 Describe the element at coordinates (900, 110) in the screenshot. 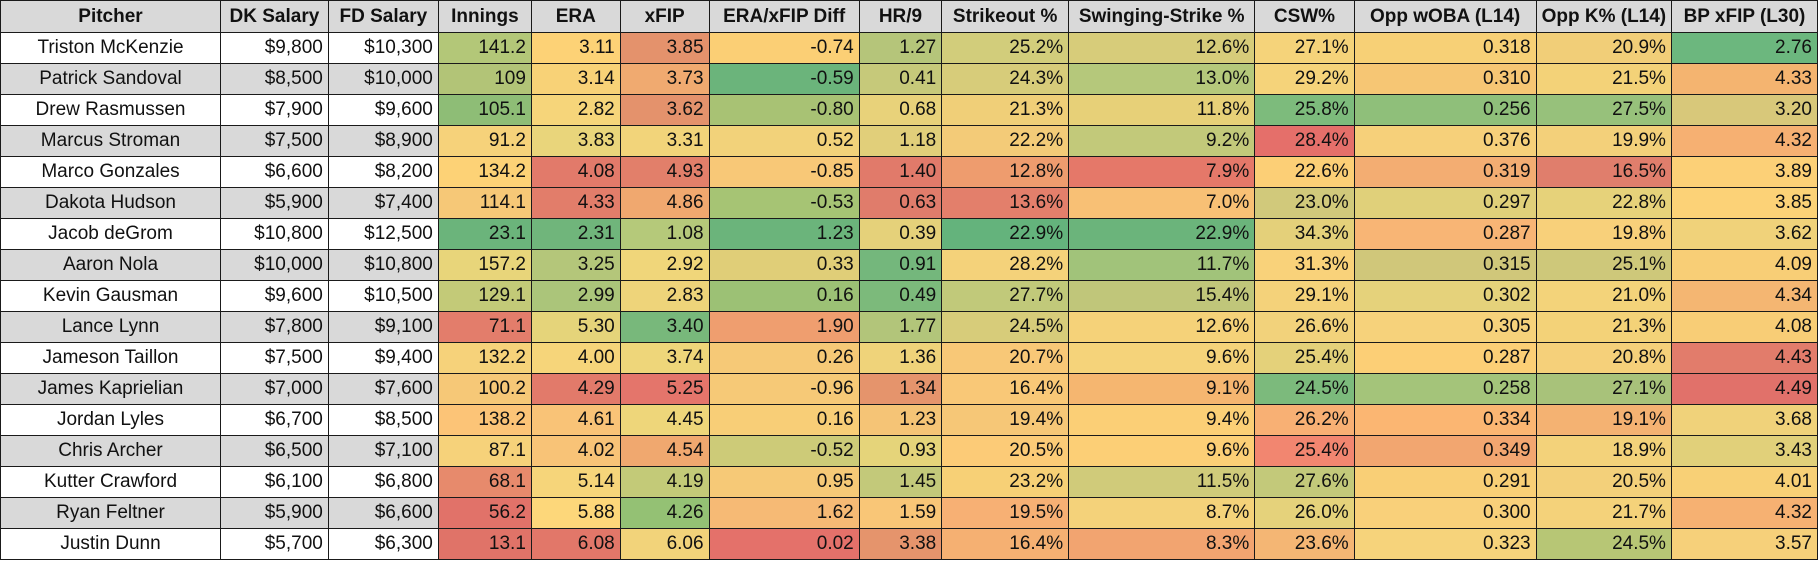

I see `stat-cell: 0.68` at that location.